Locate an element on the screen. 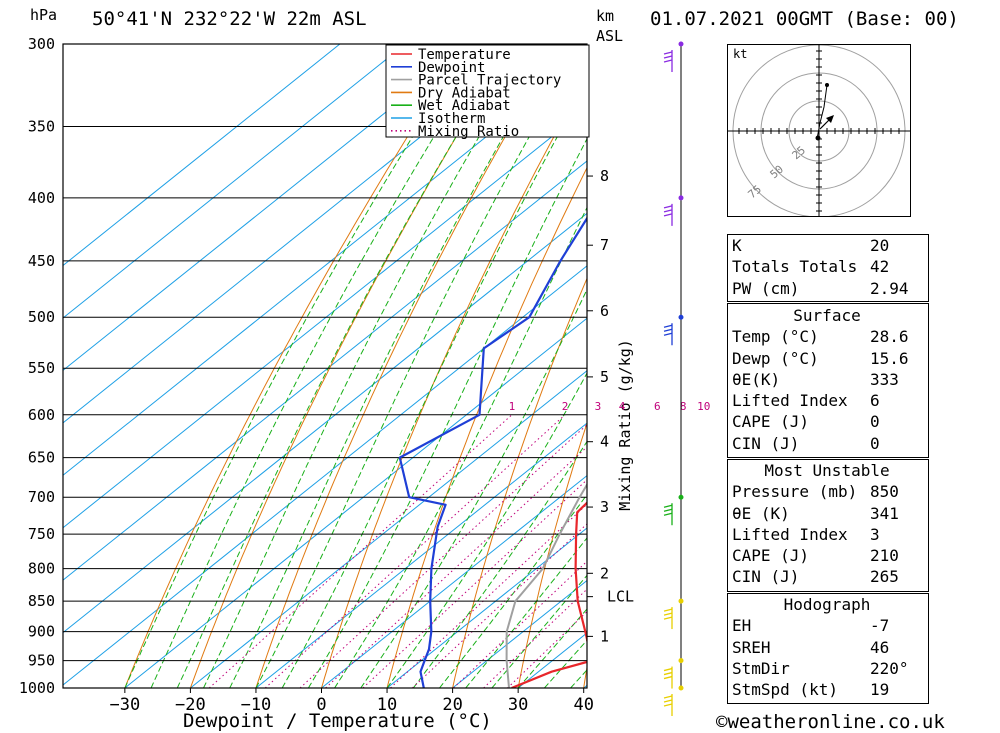  pressure-unit-label: hPa is located at coordinates (44, 15).